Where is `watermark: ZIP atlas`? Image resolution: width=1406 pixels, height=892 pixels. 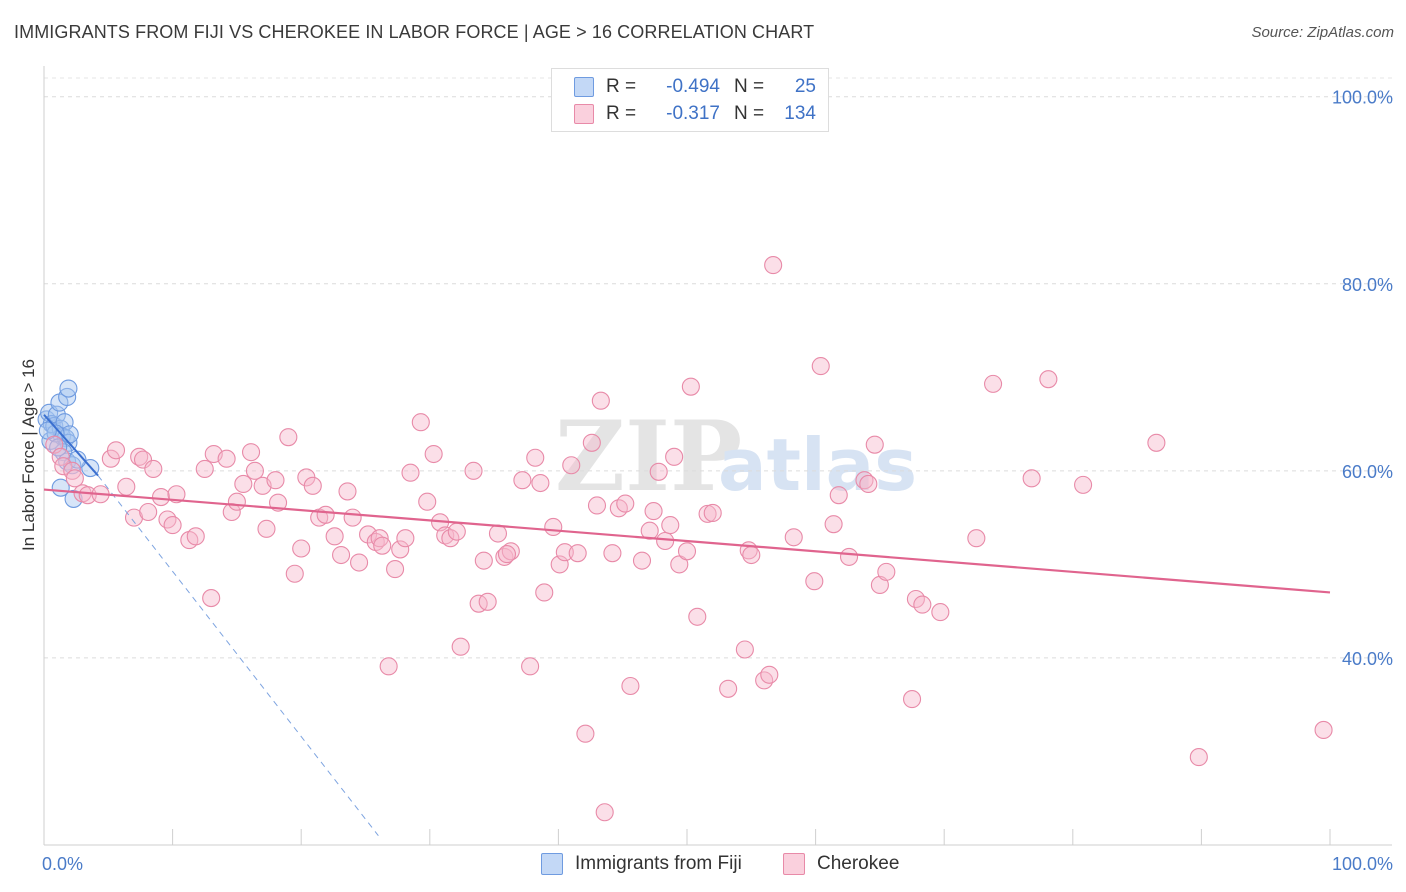
watermark: ZIP atlas is located at coordinates (736, 456).